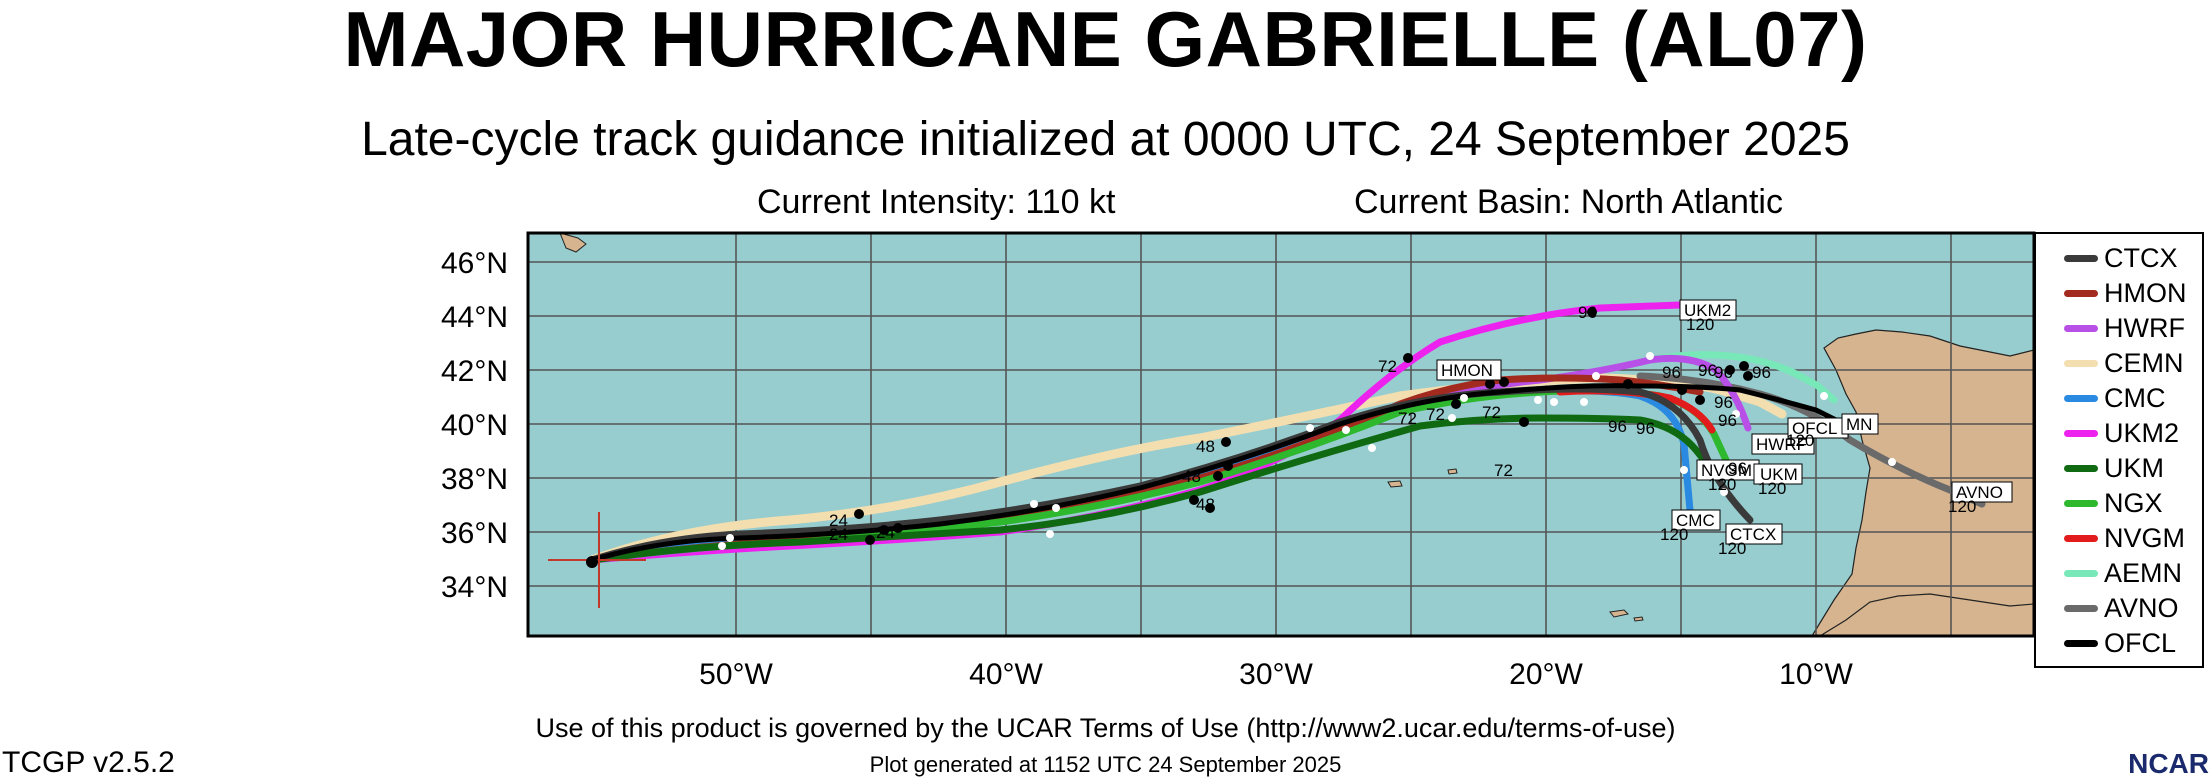 The height and width of the screenshot is (780, 2211). Describe the element at coordinates (1753, 534) in the screenshot. I see `label-ctcx: CTCX` at that location.